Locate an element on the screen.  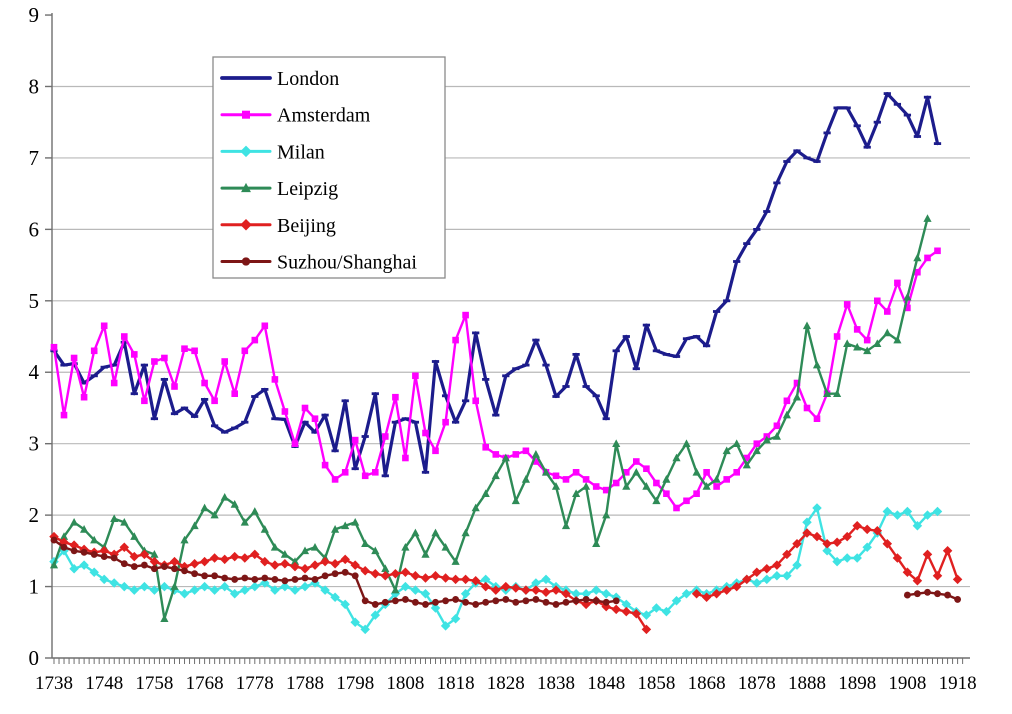
x-axis-label: 1878 is located at coordinates (757, 683).